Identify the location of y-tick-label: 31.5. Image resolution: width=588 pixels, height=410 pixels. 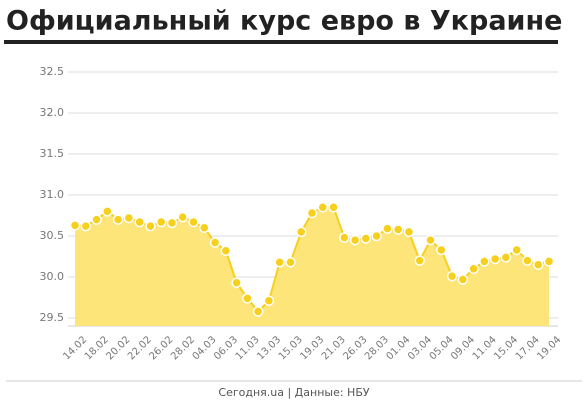
(52, 153).